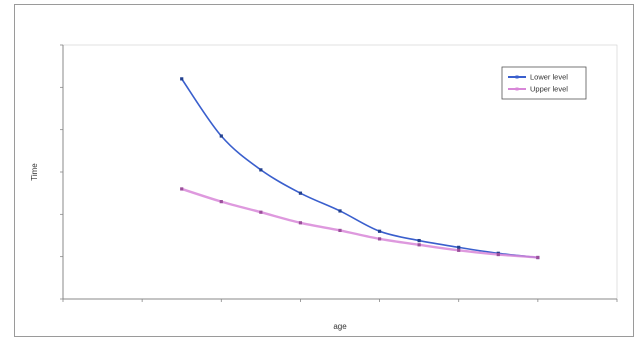 The height and width of the screenshot is (341, 638). I want to click on x-axis-label: age, so click(340, 326).